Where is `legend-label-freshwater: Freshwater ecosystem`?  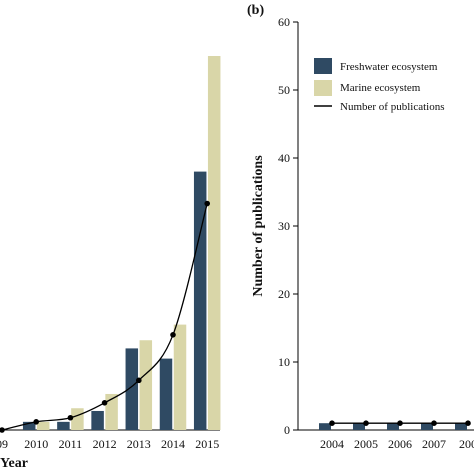 legend-label-freshwater: Freshwater ecosystem is located at coordinates (389, 67).